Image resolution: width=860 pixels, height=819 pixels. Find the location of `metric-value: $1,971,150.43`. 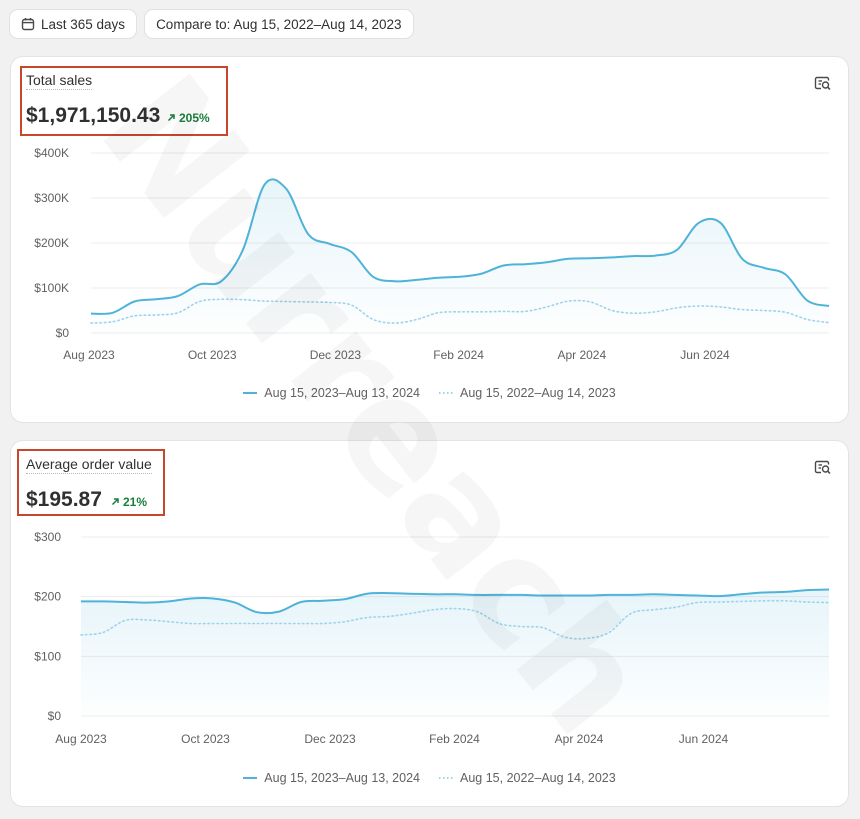

metric-value: $1,971,150.43 is located at coordinates (93, 115).